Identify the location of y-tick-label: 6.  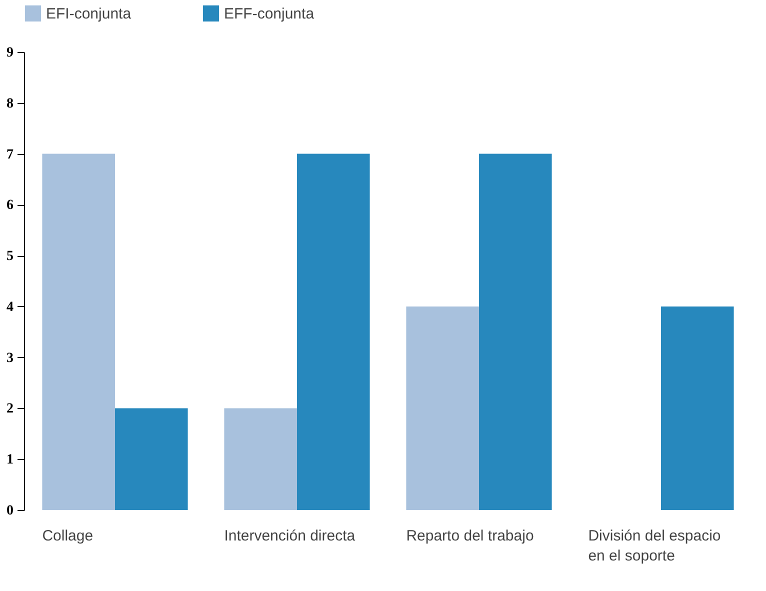
(10, 206).